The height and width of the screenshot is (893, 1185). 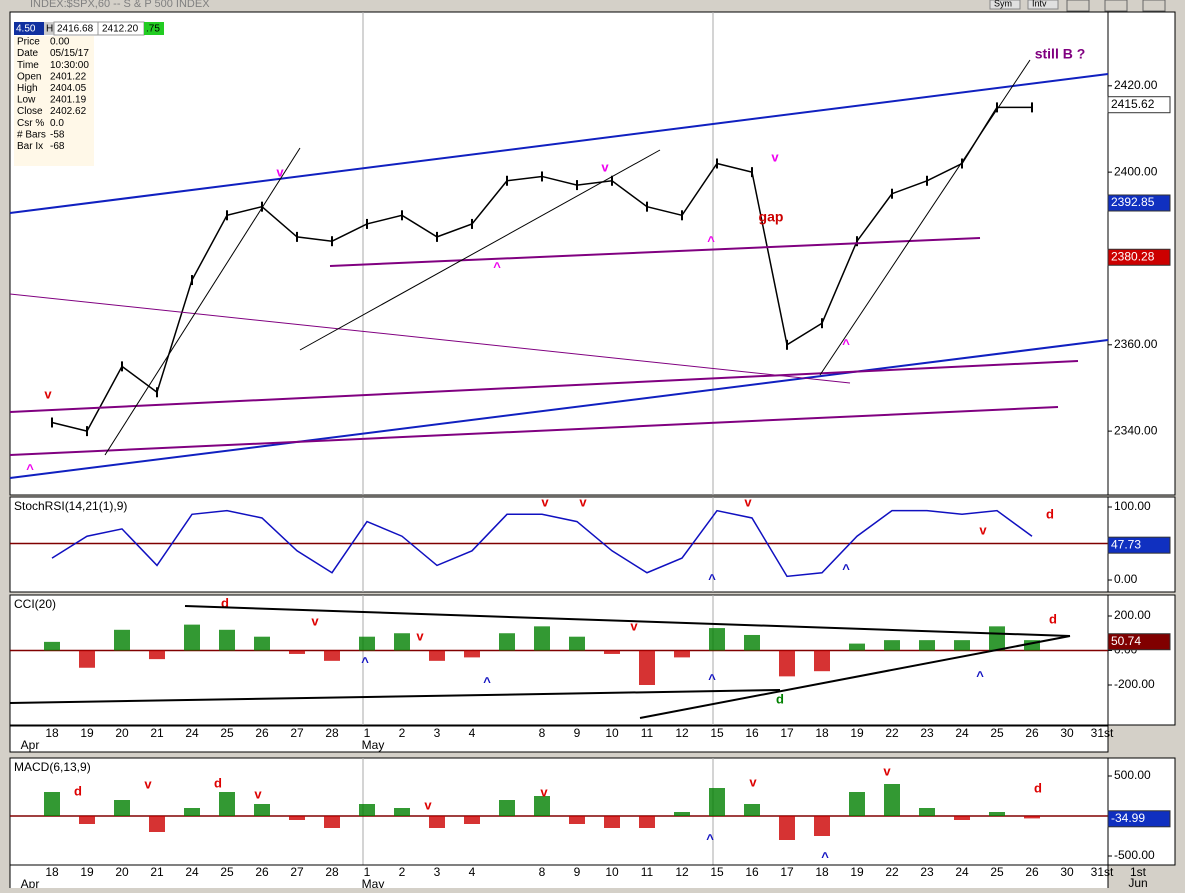 I want to click on date-label: 2, so click(x=402, y=733).